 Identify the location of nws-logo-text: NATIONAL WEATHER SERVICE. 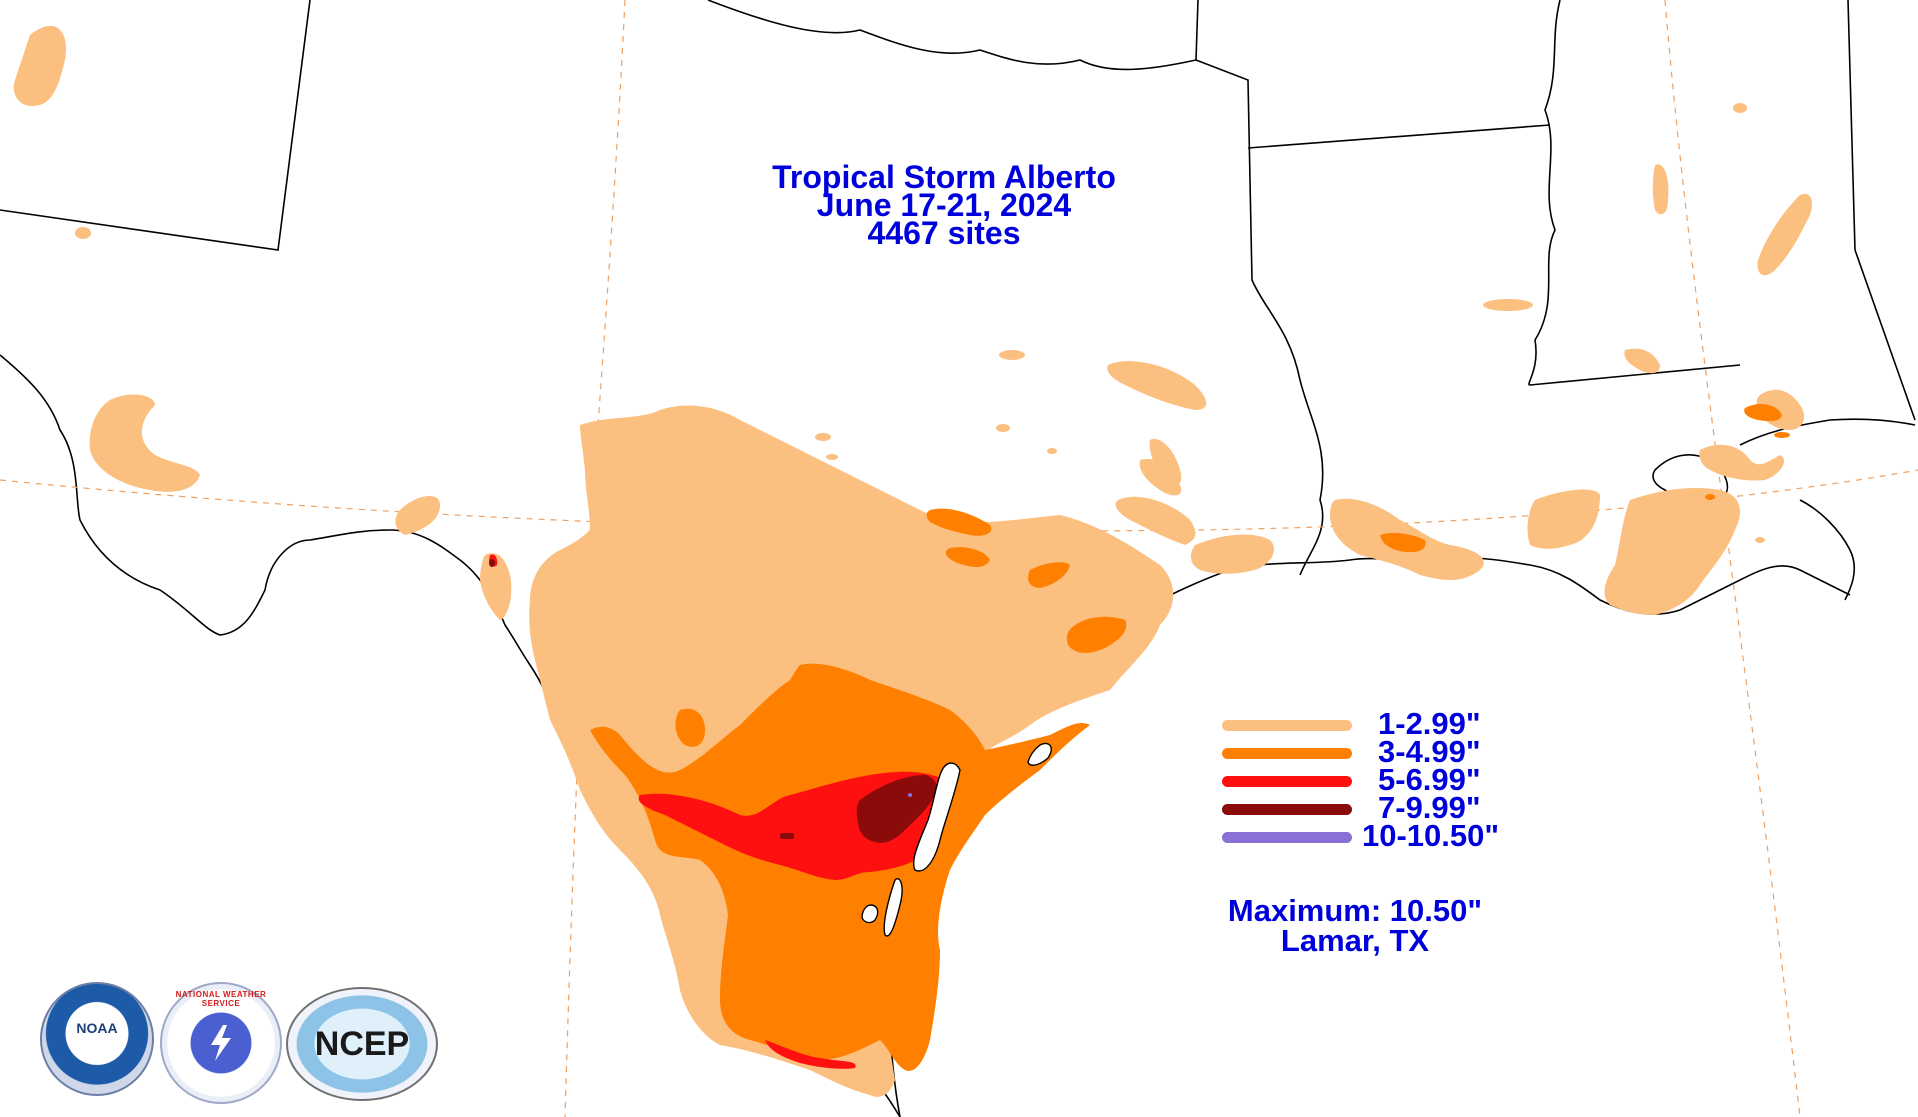
(221, 999).